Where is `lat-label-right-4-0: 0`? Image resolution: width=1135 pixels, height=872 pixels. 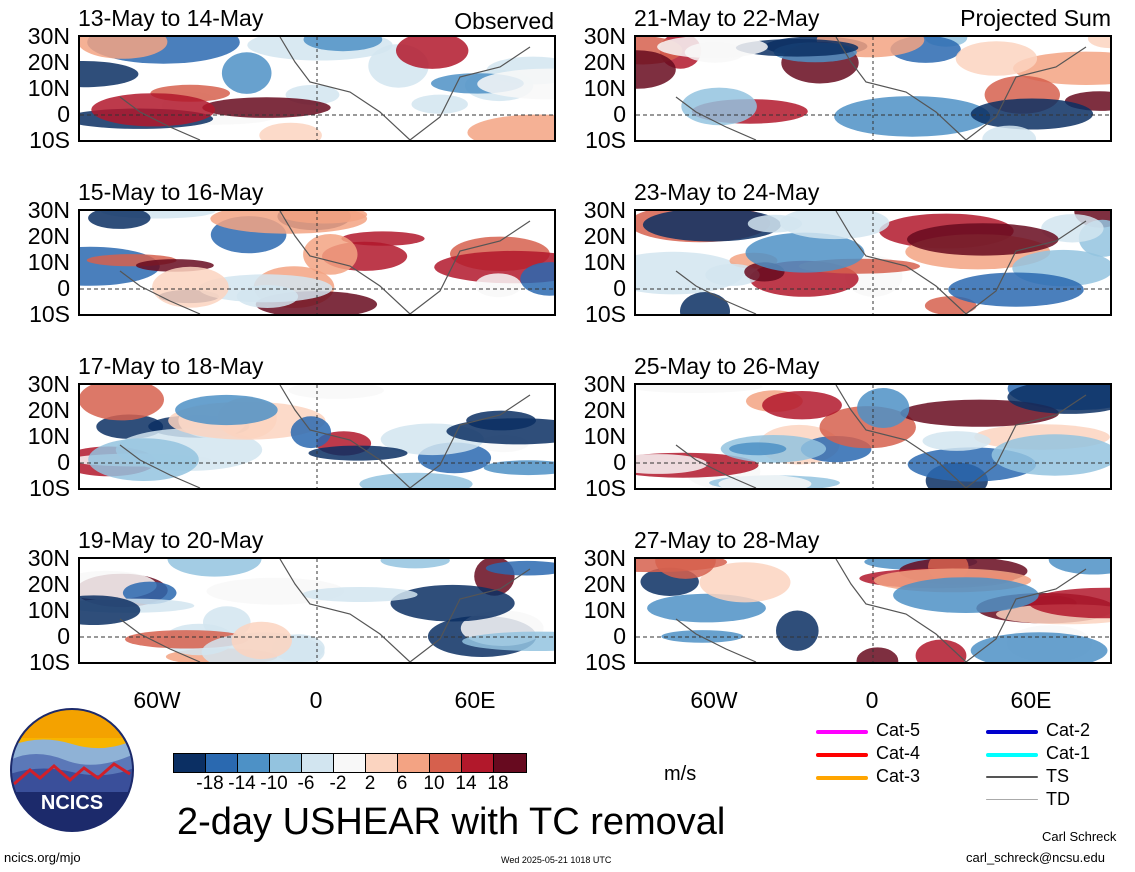
lat-label-right-4-0: 0 is located at coordinates (619, 636).